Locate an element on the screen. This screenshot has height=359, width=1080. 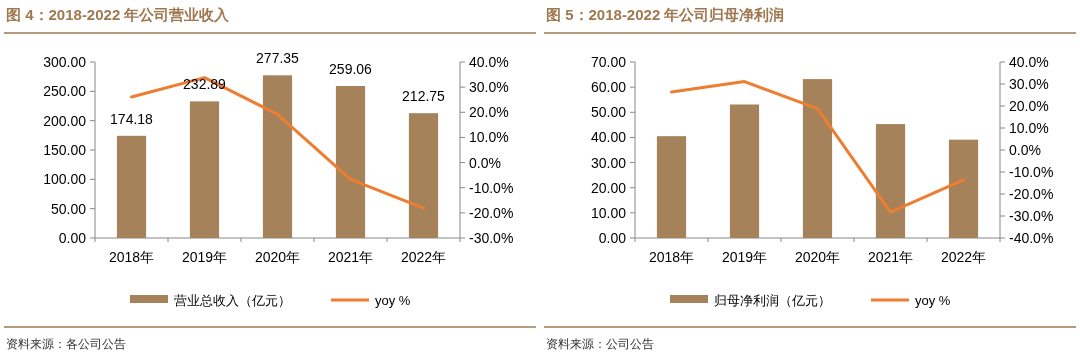
y-tick-label: 30.00 is located at coordinates (608, 162).